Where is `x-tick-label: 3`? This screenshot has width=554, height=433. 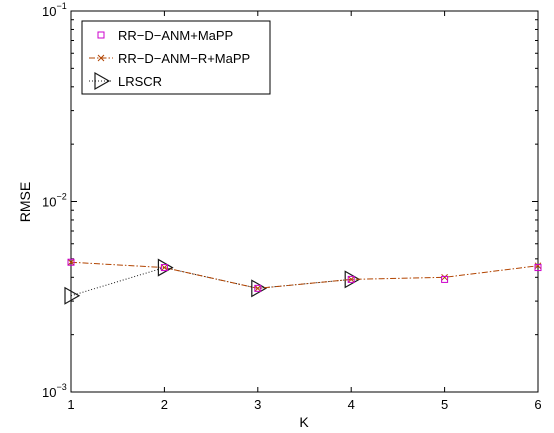 x-tick-label: 3 is located at coordinates (257, 404).